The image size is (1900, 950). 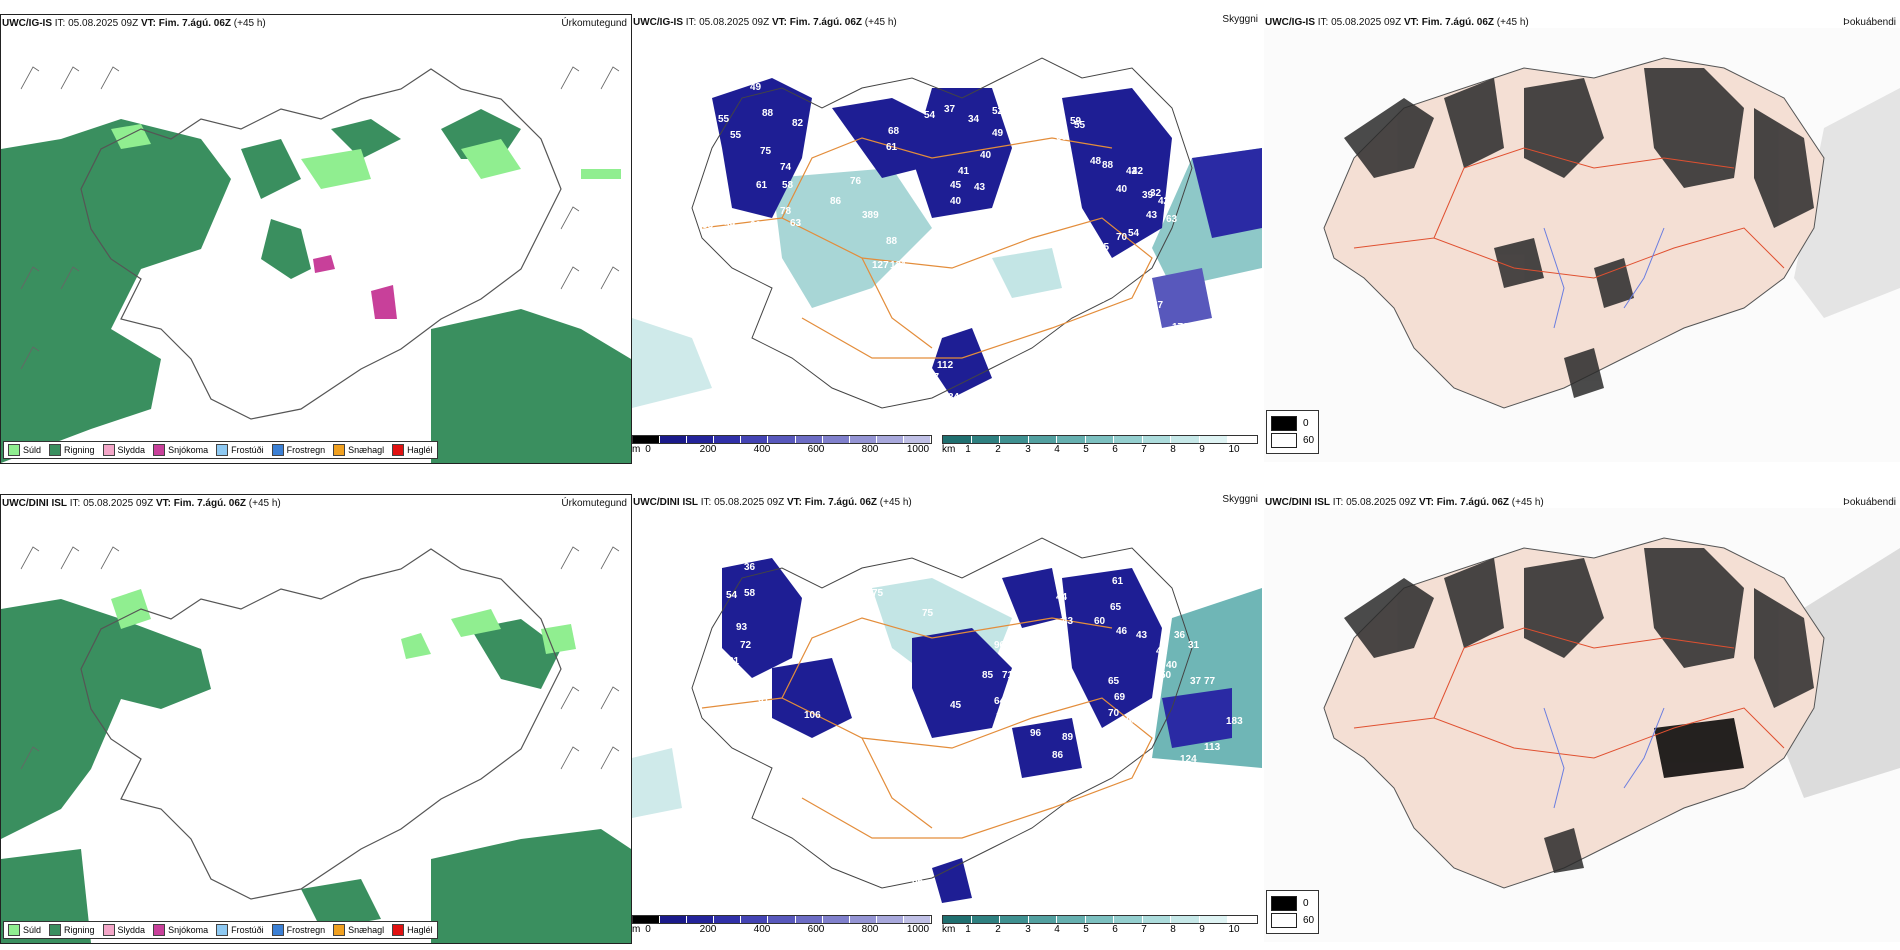 What do you see at coordinates (1034, 669) in the screenshot?
I see `ceiling-value-label: 57` at bounding box center [1034, 669].